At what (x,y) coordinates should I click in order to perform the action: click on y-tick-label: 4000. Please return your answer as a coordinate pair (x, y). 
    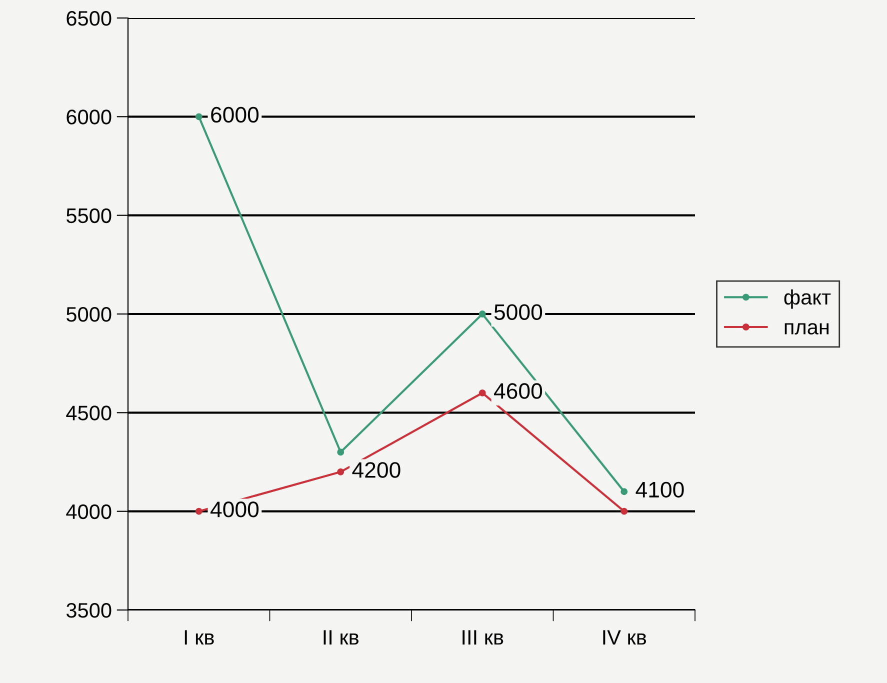
    Looking at the image, I should click on (89, 512).